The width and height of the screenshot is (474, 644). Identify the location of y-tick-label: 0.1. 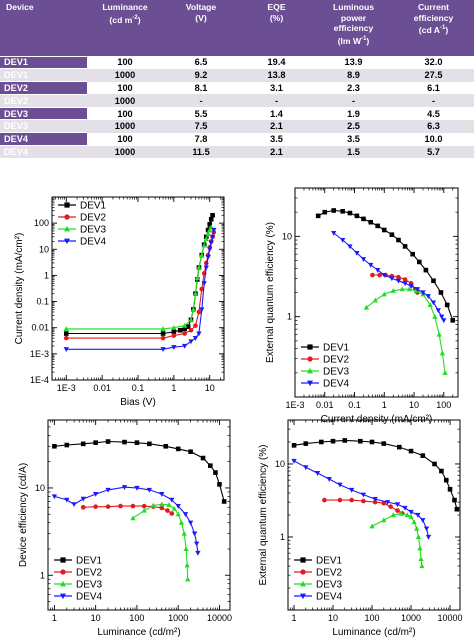
(42, 302).